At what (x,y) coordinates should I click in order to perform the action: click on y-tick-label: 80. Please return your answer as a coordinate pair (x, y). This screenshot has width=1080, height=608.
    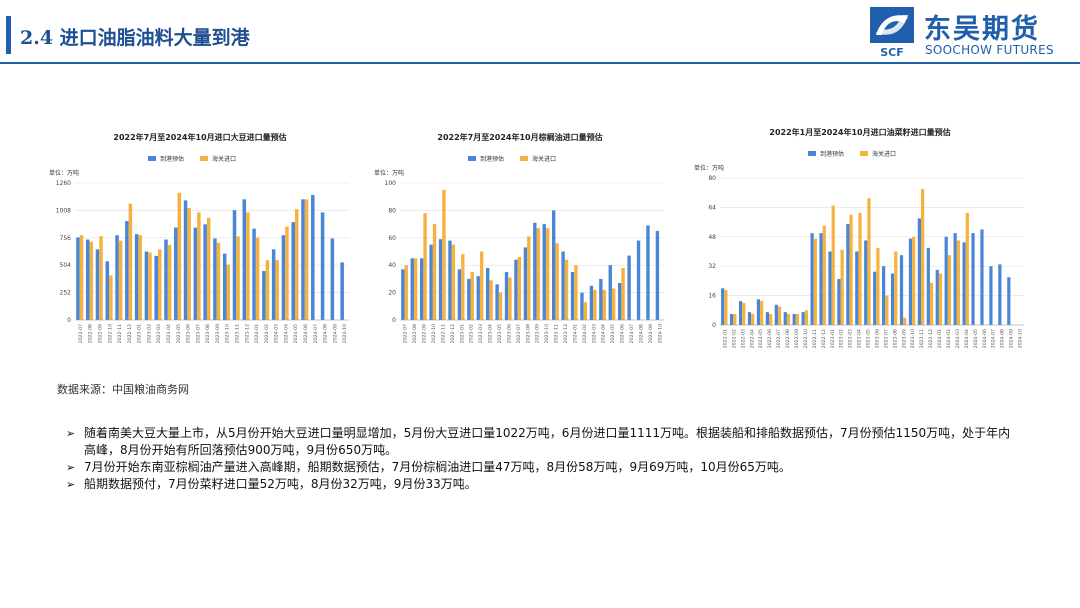
    Looking at the image, I should click on (392, 210).